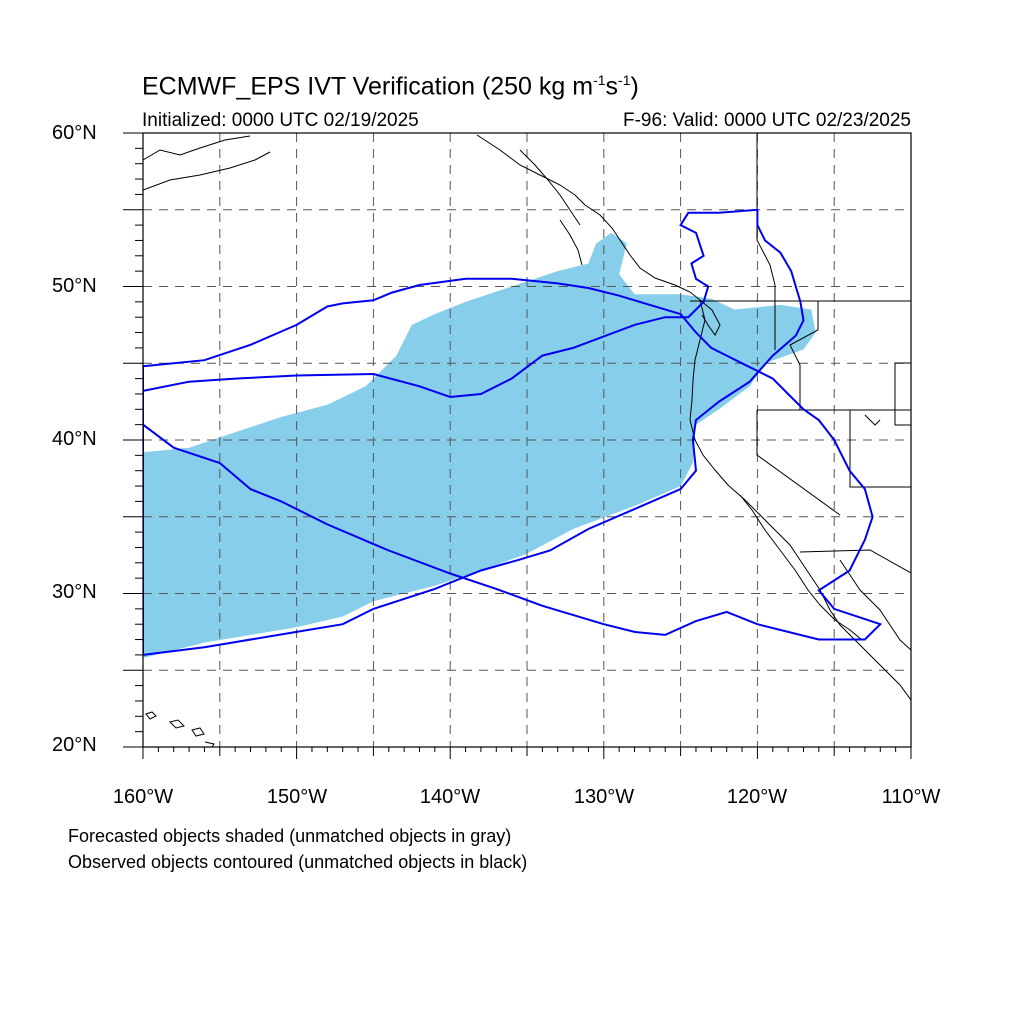  What do you see at coordinates (74, 439) in the screenshot?
I see `lat-label-40: 40°N` at bounding box center [74, 439].